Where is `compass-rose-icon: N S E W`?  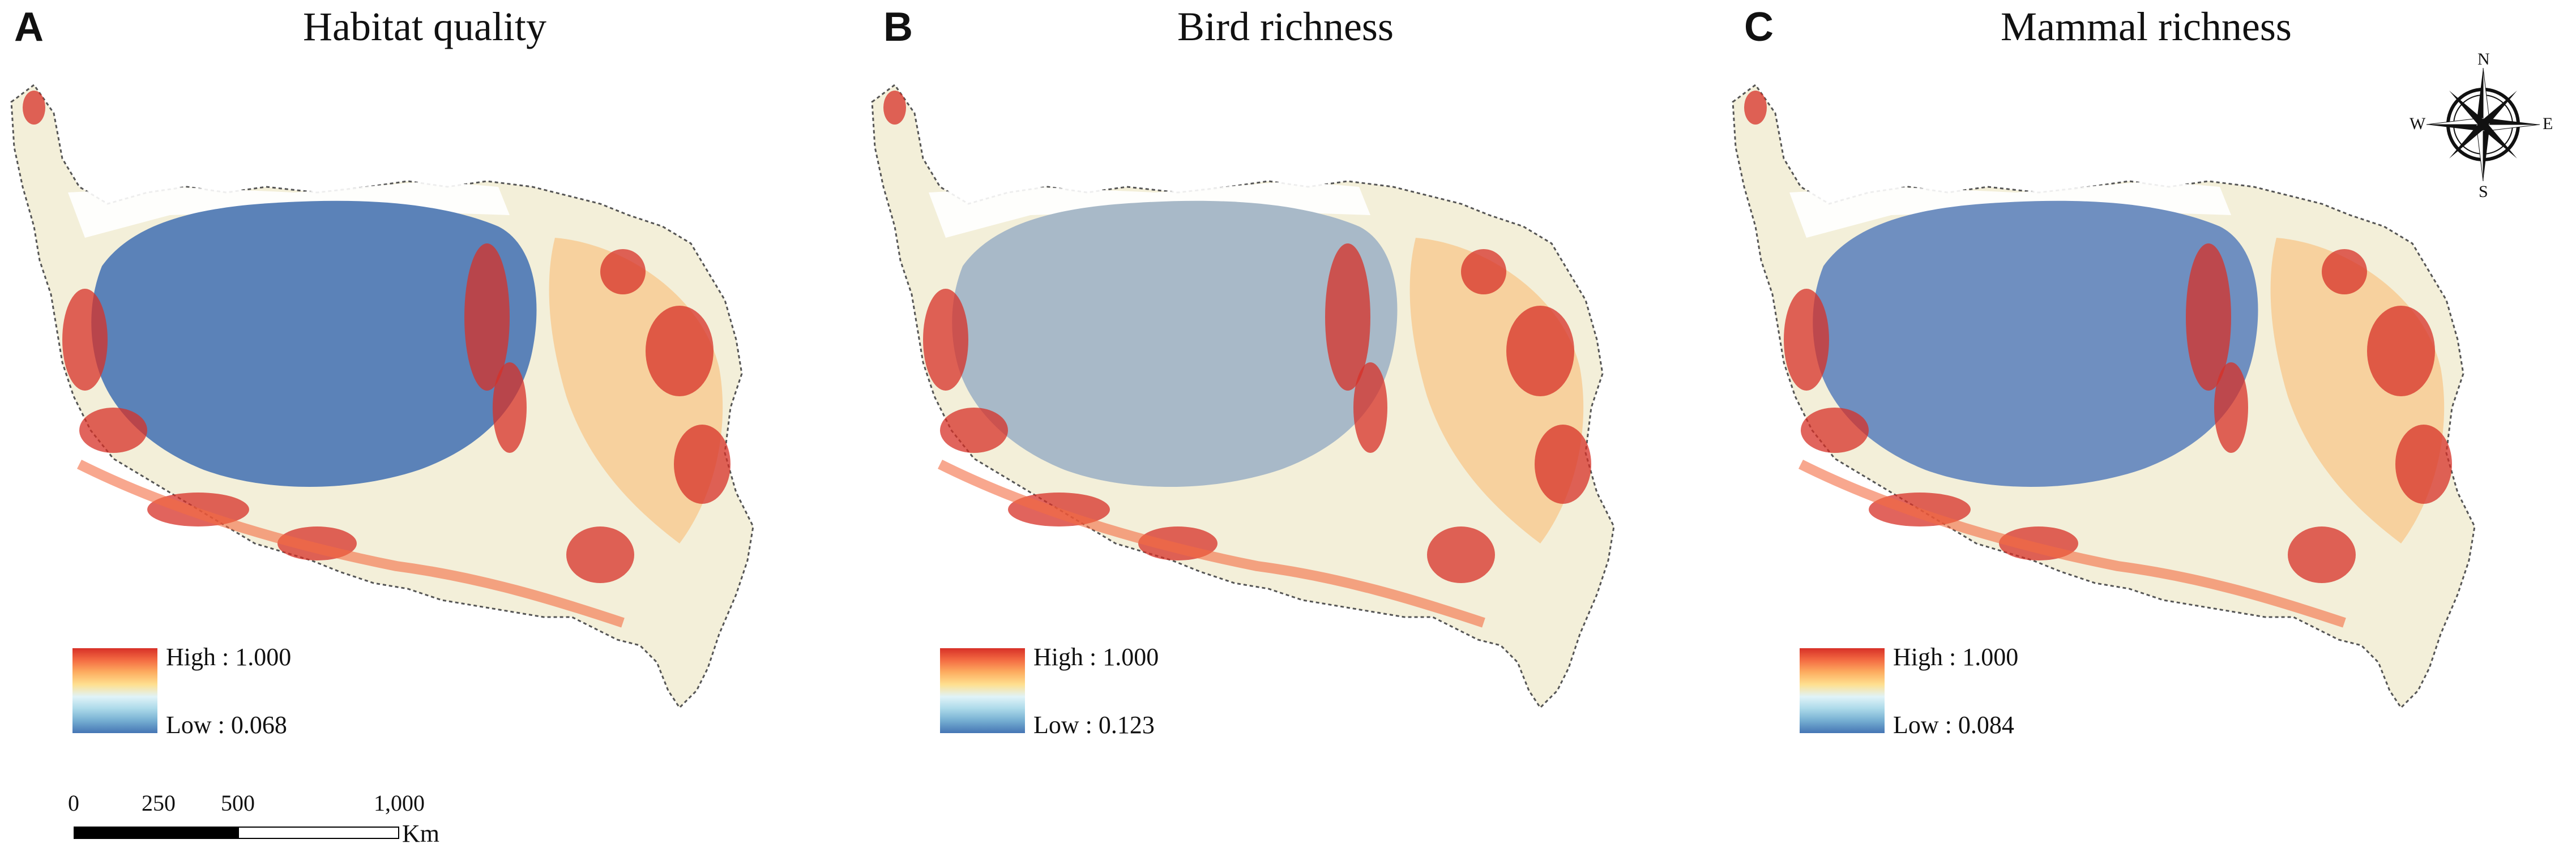 compass-rose-icon: N S E W is located at coordinates (2482, 125).